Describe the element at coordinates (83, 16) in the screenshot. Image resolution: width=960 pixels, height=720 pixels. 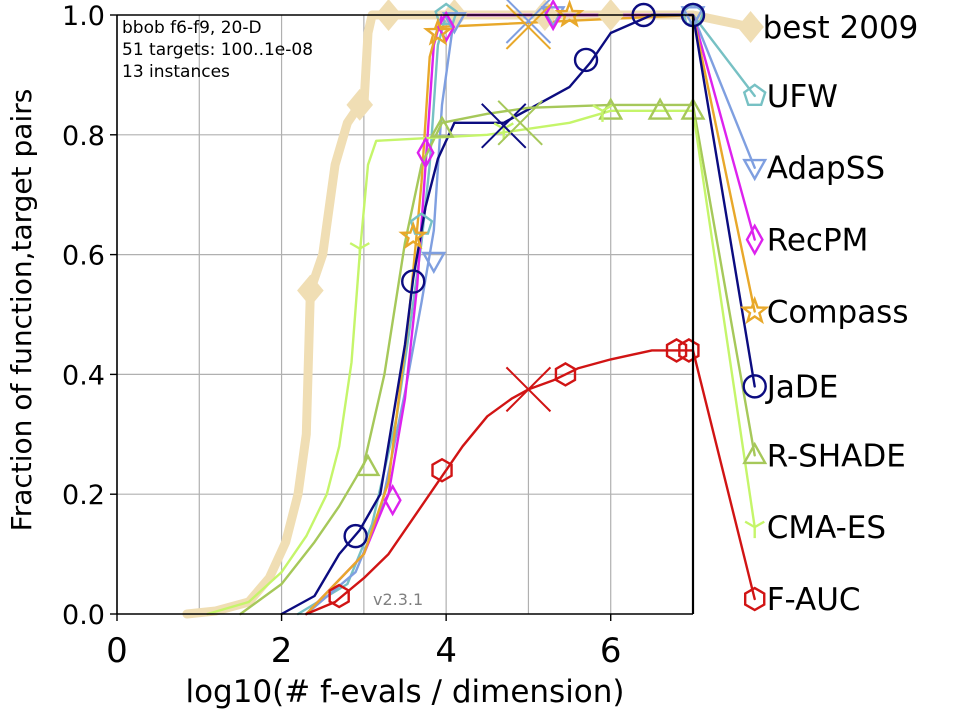
I see `y-tick-label: 1.0` at that location.